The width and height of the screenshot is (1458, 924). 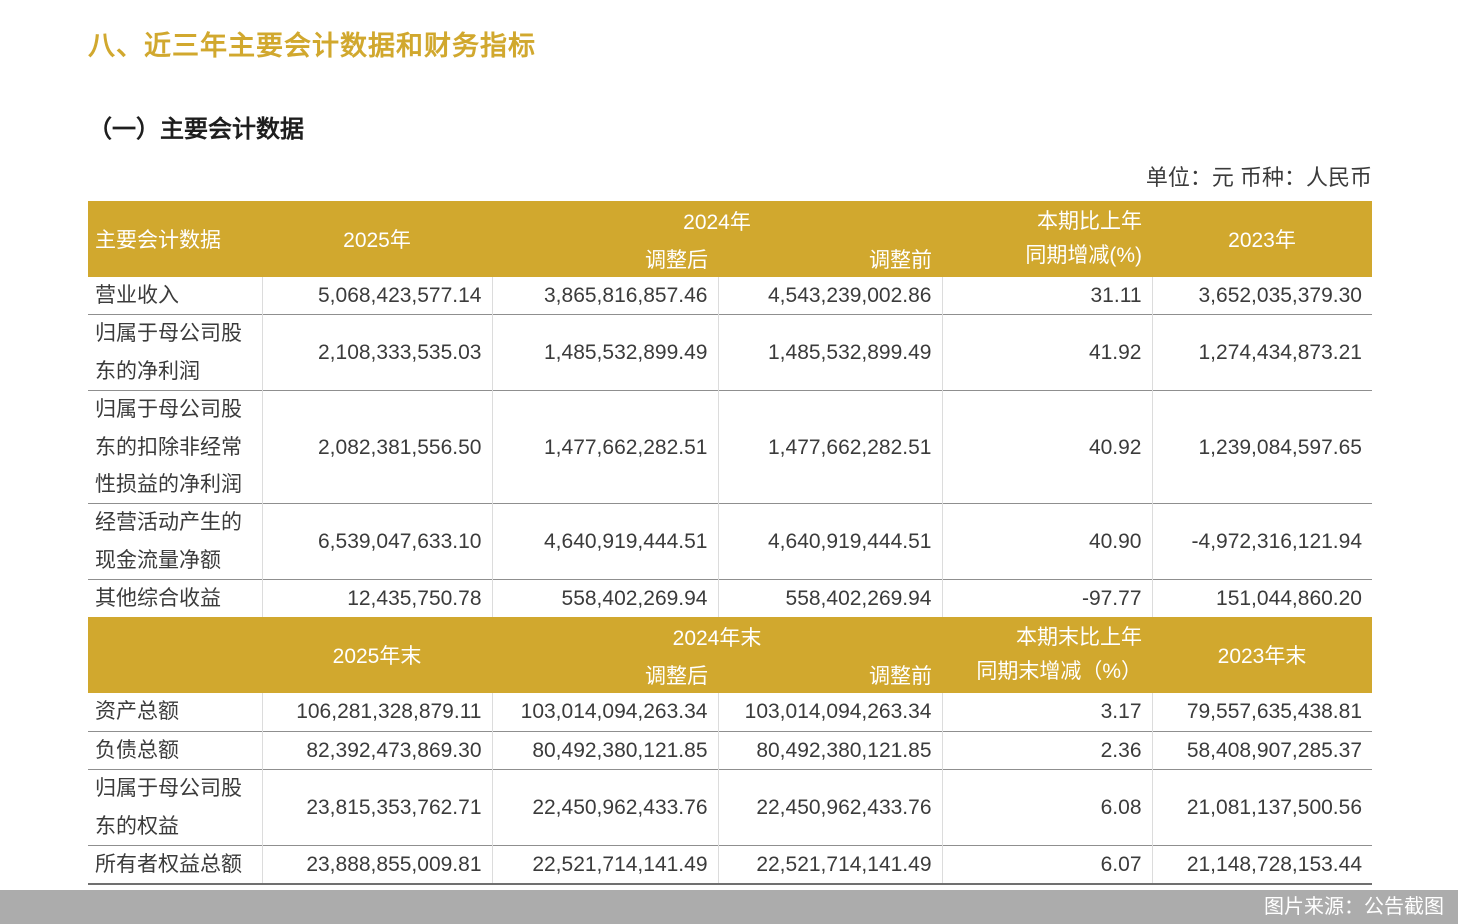 What do you see at coordinates (829, 807) in the screenshot?
I see `cell-2024-before: 22,450,962,433.76` at bounding box center [829, 807].